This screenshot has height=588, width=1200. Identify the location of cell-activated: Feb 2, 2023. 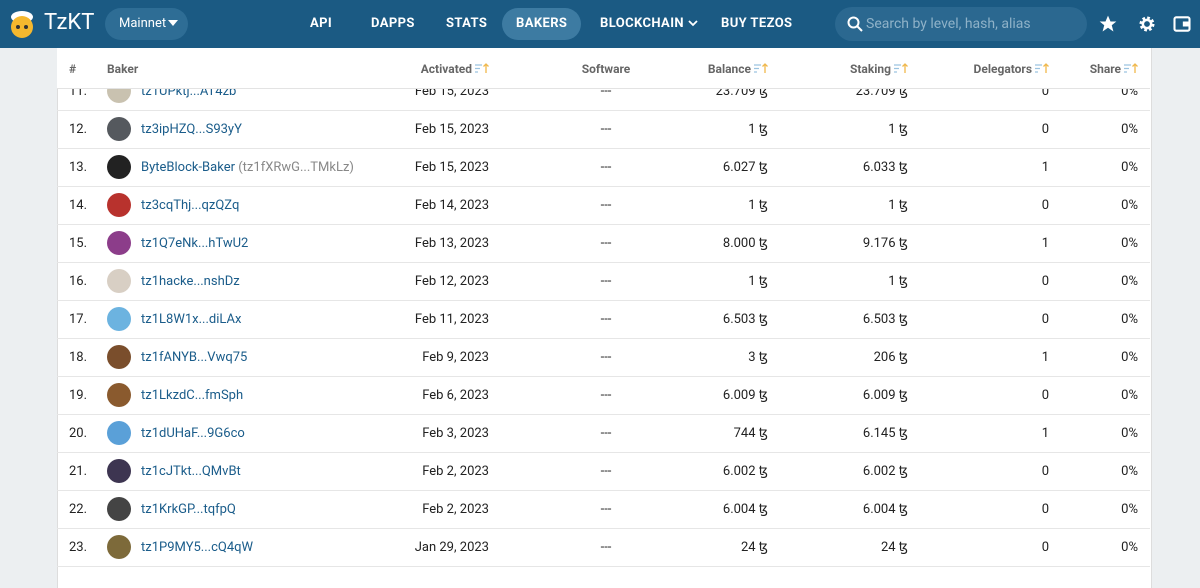
(455, 471).